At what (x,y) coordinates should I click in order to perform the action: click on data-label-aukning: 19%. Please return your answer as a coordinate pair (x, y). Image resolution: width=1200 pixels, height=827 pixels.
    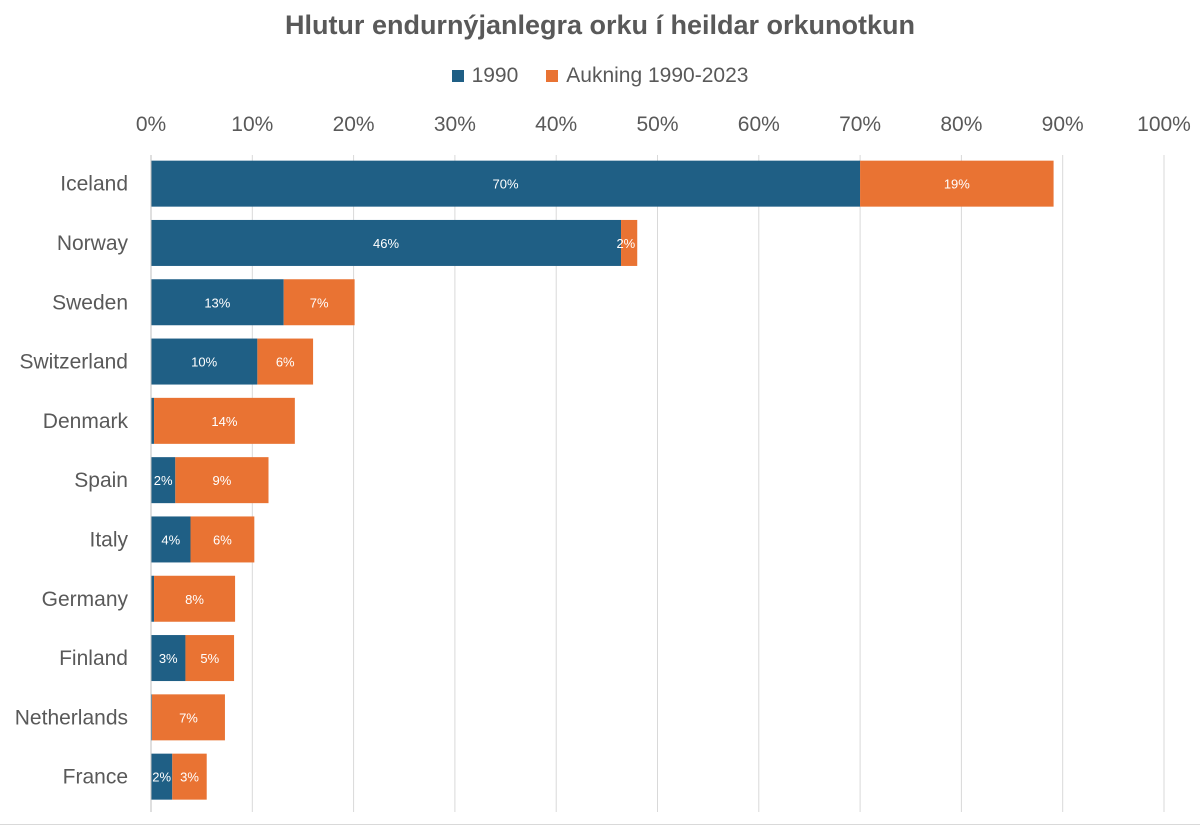
    Looking at the image, I should click on (957, 184).